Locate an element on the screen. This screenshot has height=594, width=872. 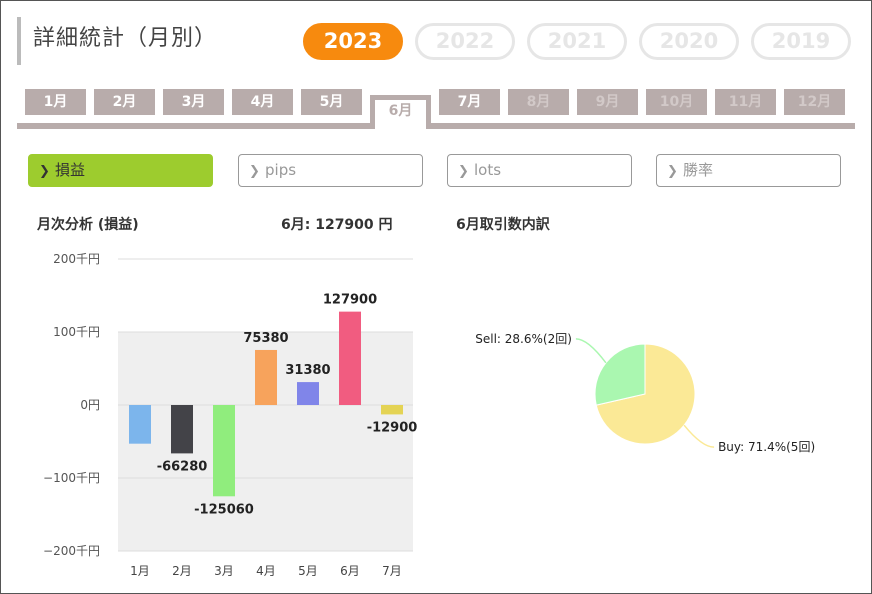
page-header: 詳細統計（月別） is located at coordinates (117, 41).